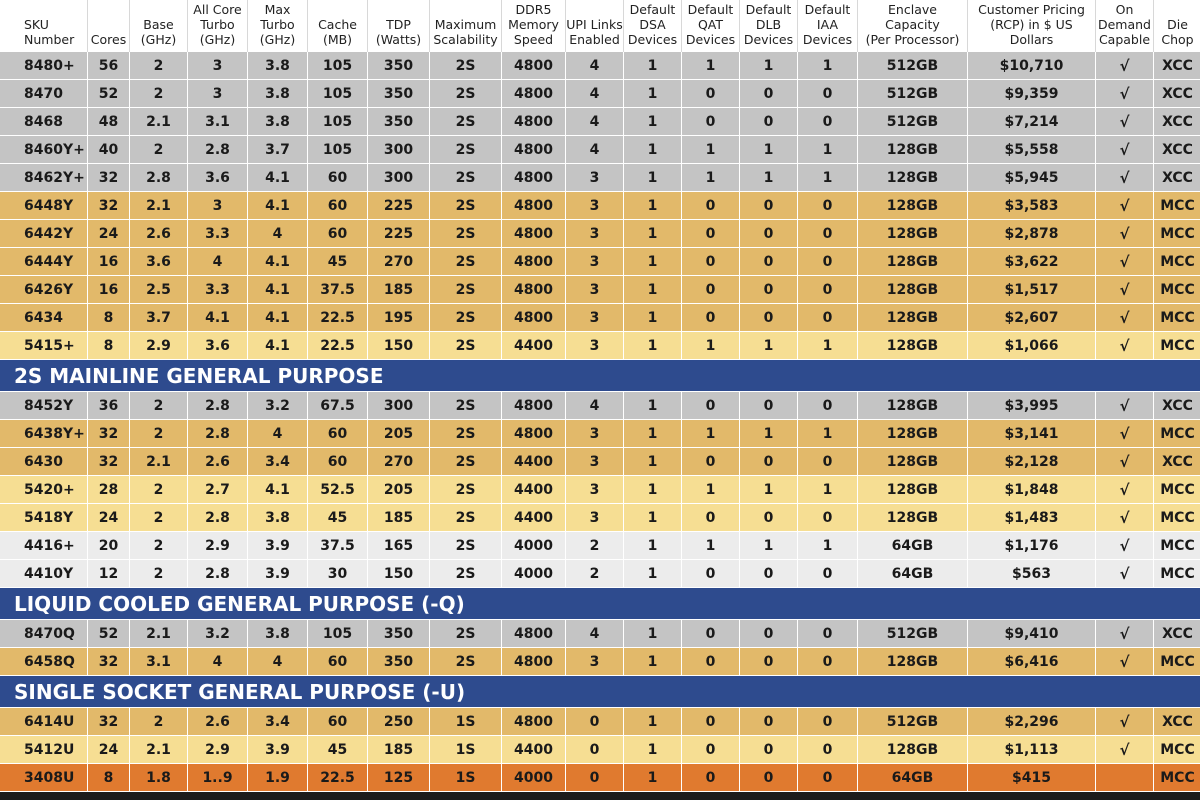  What do you see at coordinates (44, 750) in the screenshot?
I see `cell-sku-number: 5412U` at bounding box center [44, 750].